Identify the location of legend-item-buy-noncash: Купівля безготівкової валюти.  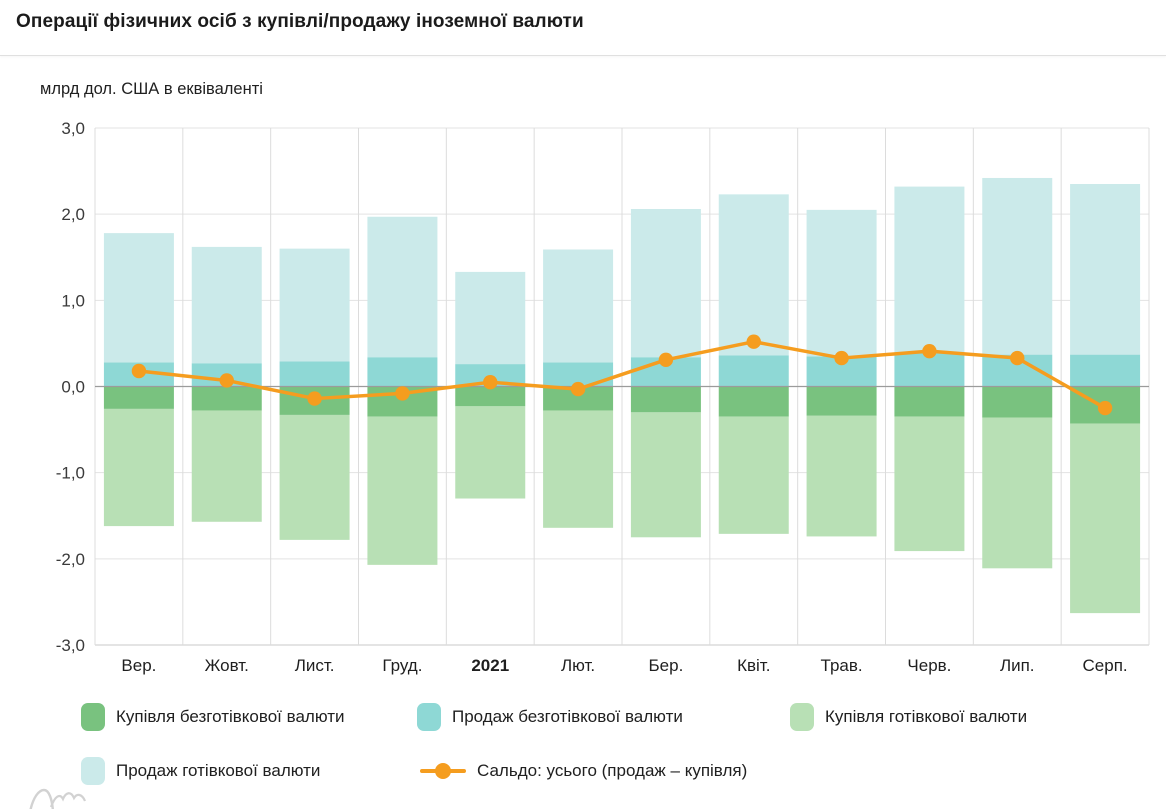
(213, 717).